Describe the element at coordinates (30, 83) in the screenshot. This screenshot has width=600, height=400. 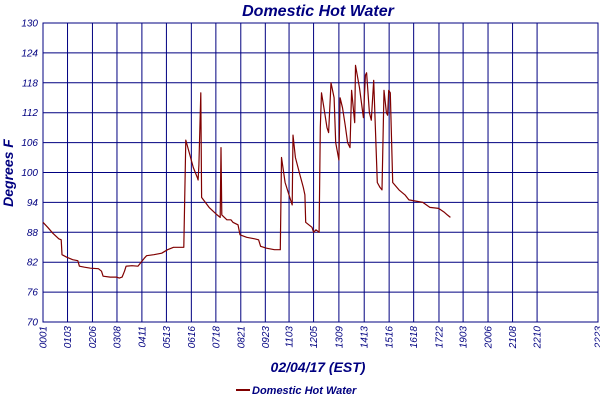
I see `y-tick-label: 118` at that location.